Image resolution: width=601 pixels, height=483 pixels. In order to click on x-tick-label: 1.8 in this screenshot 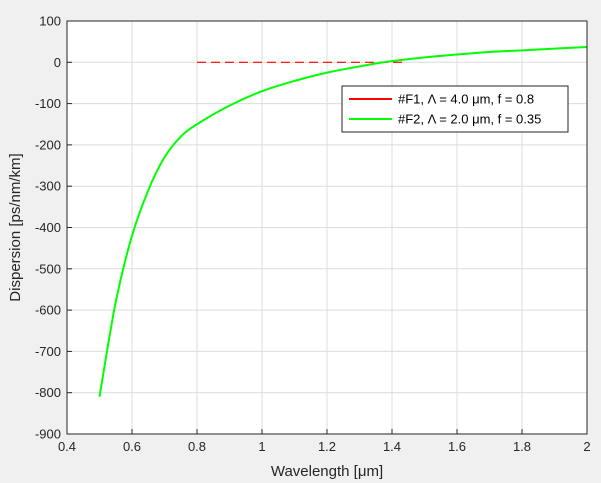, I will do `click(522, 446)`.